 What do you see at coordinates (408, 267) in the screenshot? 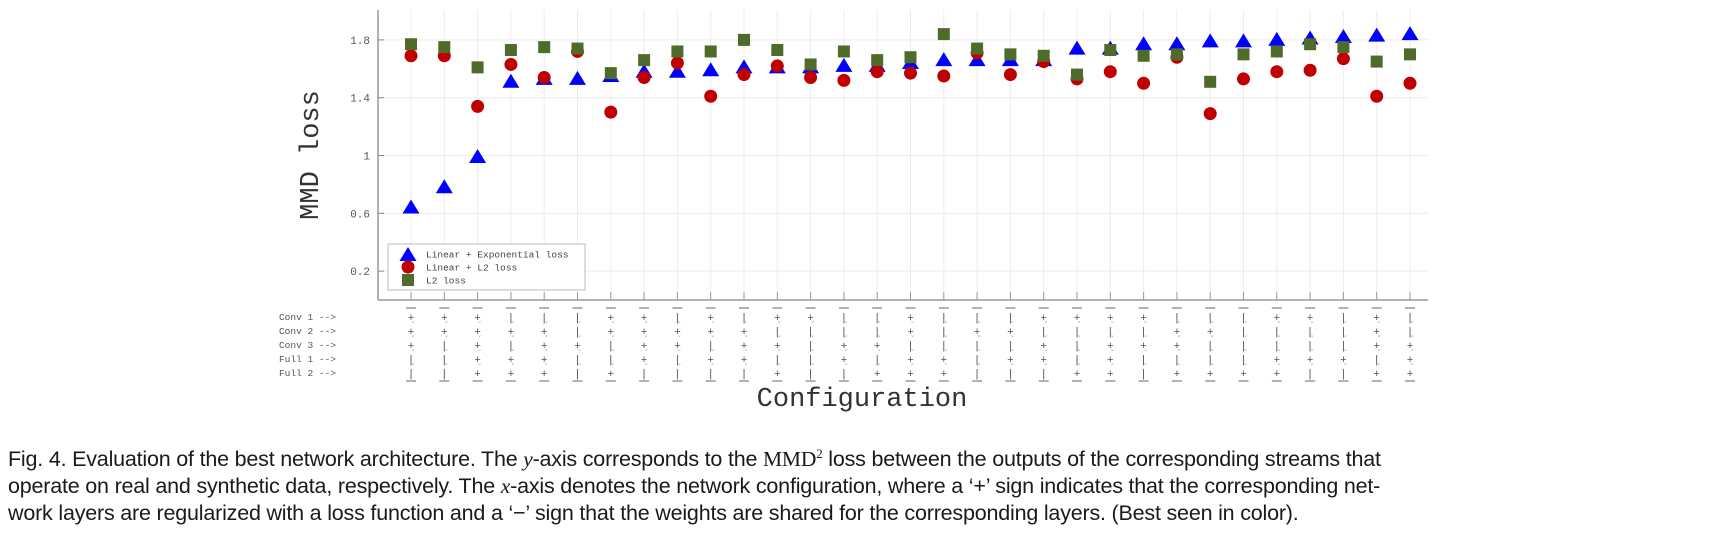
I see `legend-circle-icon` at bounding box center [408, 267].